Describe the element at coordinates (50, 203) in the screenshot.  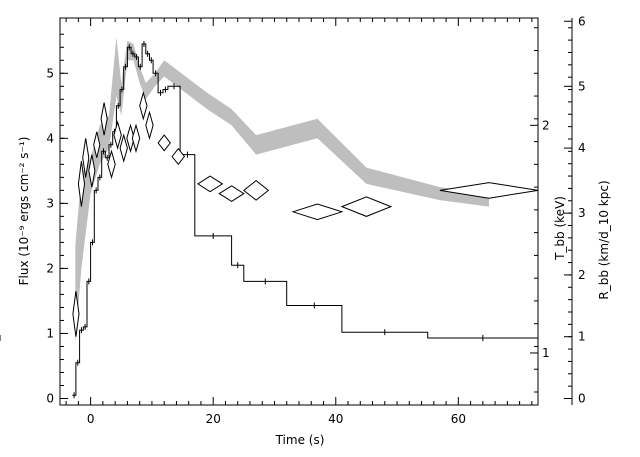
I see `y-tick-label: 3` at that location.